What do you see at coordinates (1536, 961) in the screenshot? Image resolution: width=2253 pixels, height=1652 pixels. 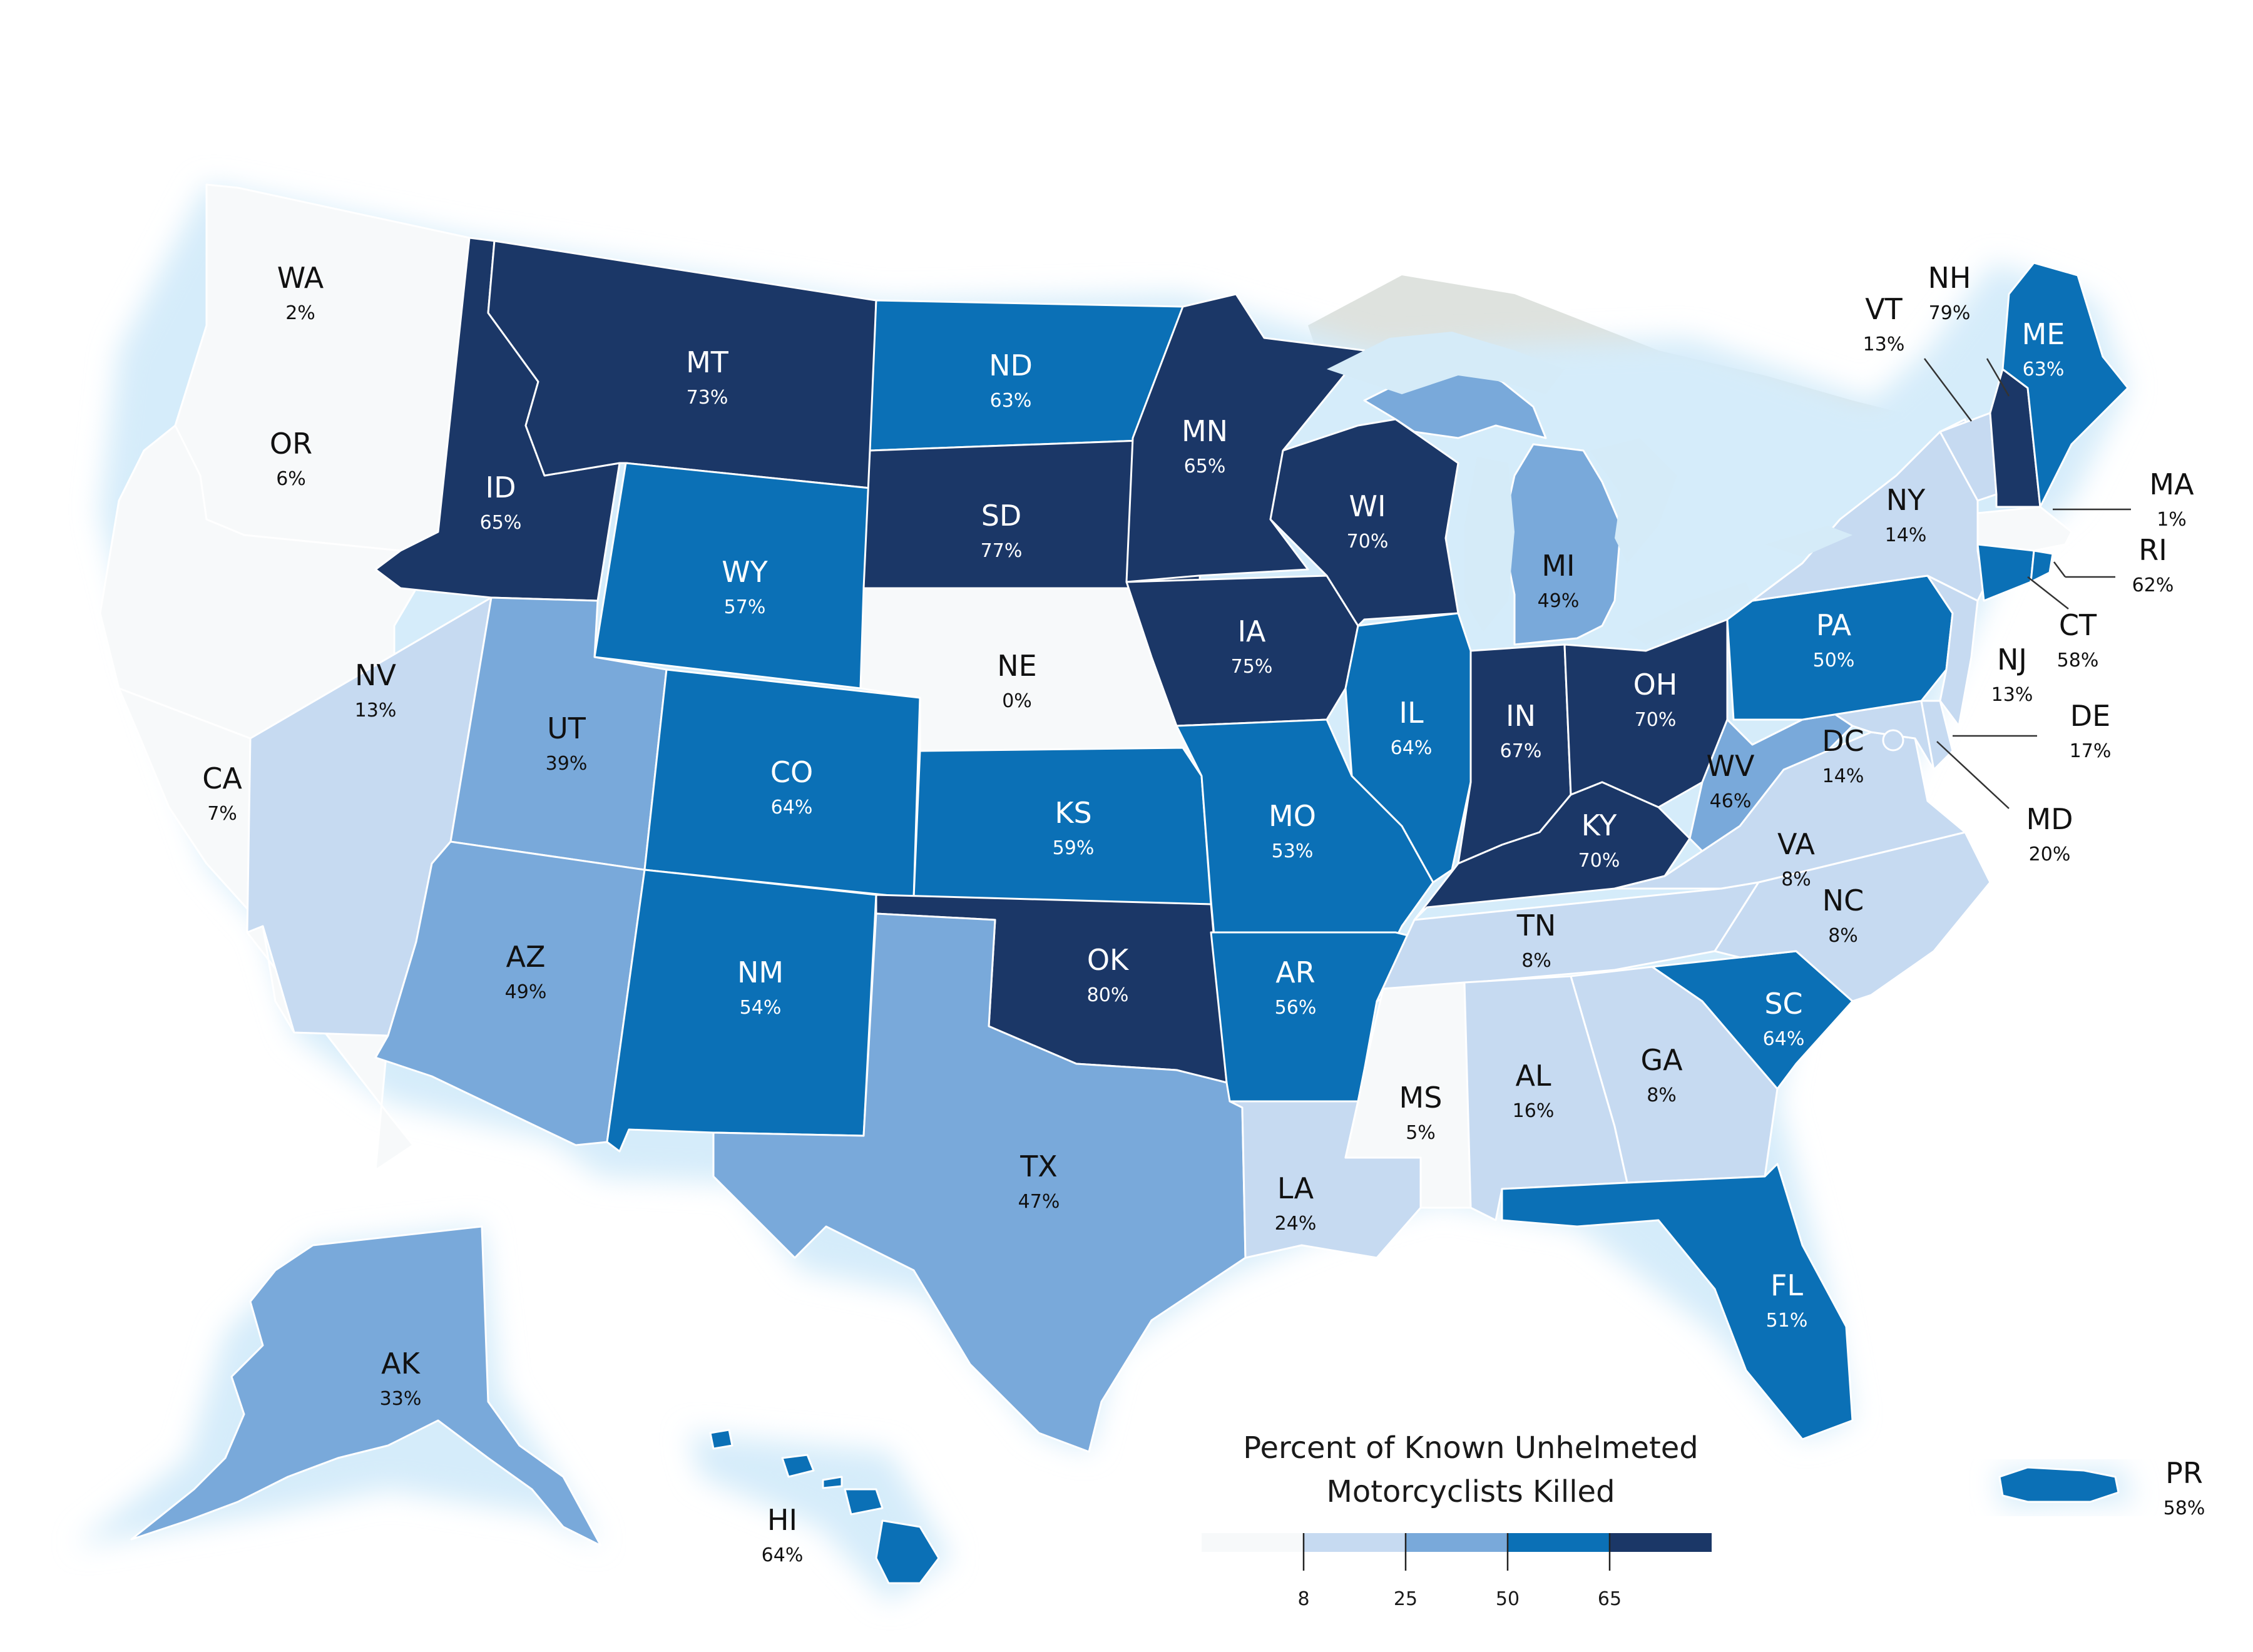 I see `state-pct-TN: 8%` at bounding box center [1536, 961].